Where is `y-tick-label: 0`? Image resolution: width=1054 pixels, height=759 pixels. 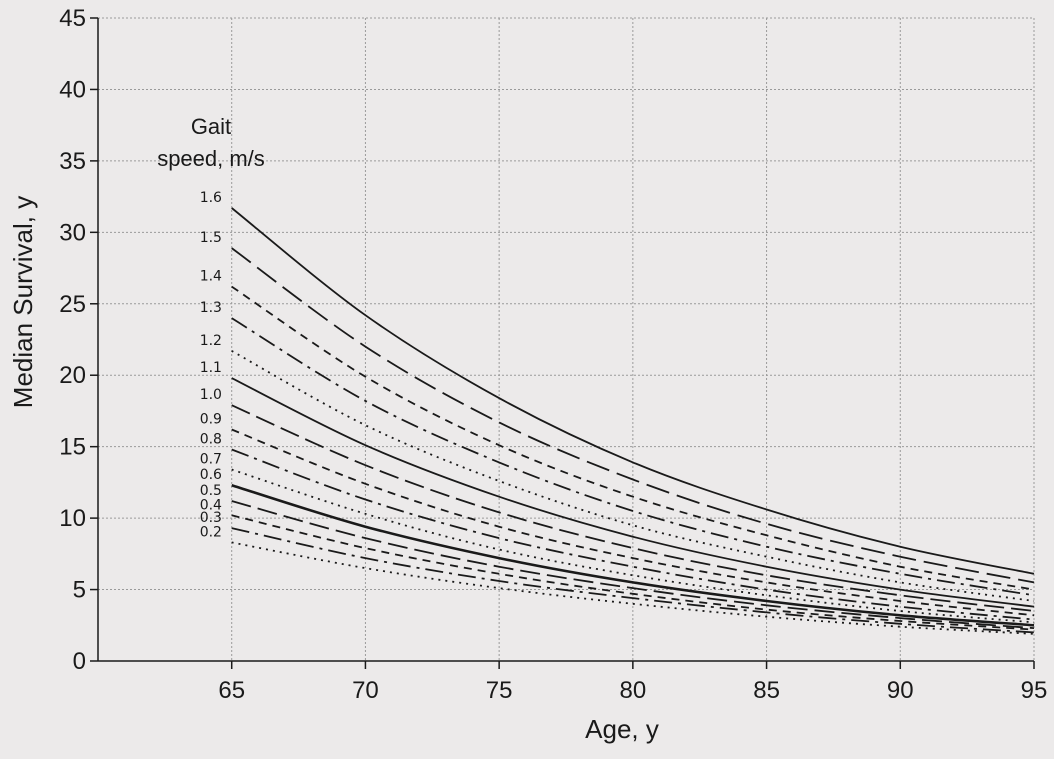
y-tick-label: 0 is located at coordinates (79, 661).